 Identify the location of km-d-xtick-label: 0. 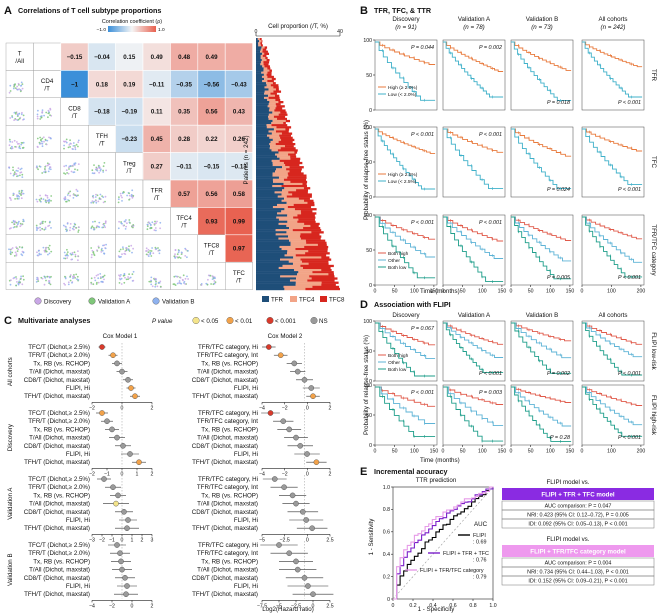
(582, 452).